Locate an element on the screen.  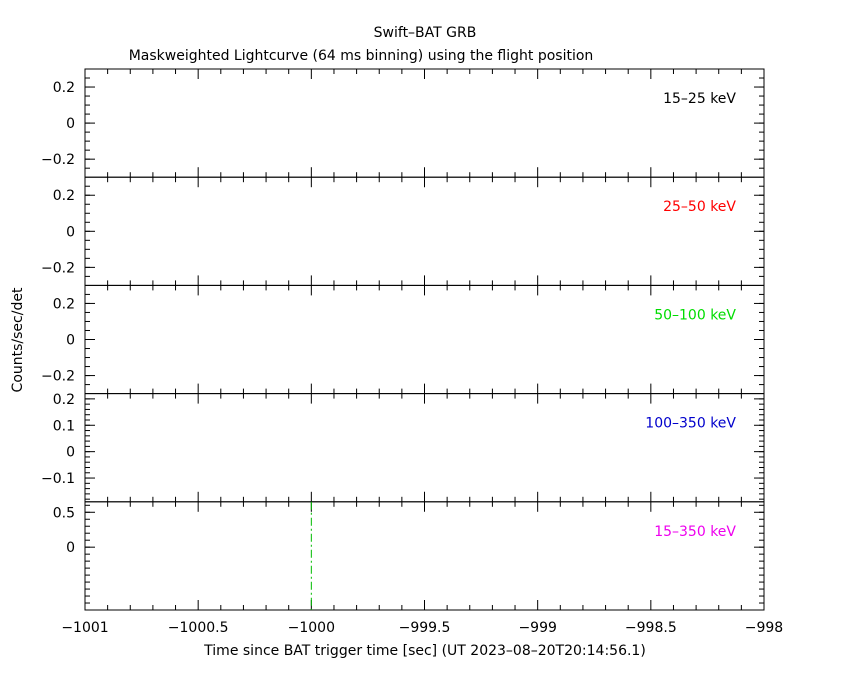
y-tick-label: 0.1 is located at coordinates (64, 426).